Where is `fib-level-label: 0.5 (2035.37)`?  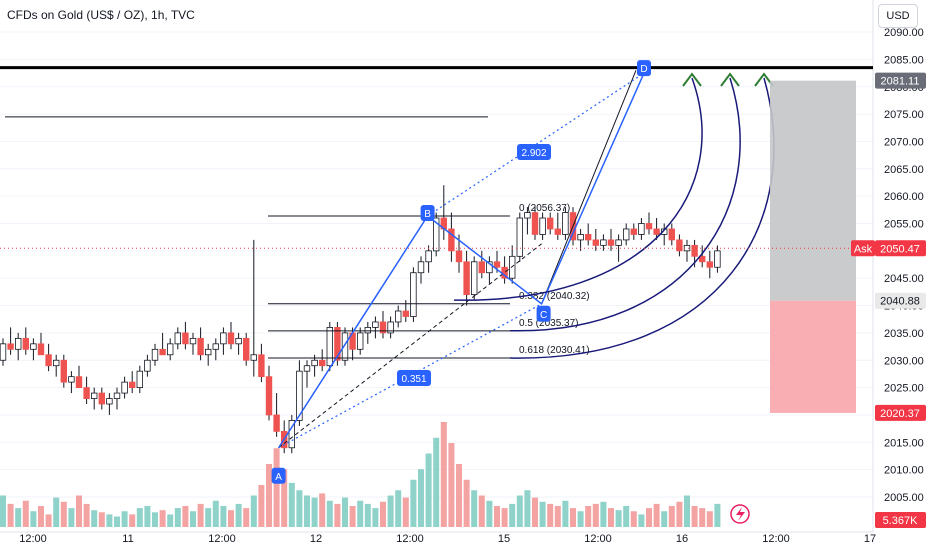 fib-level-label: 0.5 (2035.37) is located at coordinates (549, 323).